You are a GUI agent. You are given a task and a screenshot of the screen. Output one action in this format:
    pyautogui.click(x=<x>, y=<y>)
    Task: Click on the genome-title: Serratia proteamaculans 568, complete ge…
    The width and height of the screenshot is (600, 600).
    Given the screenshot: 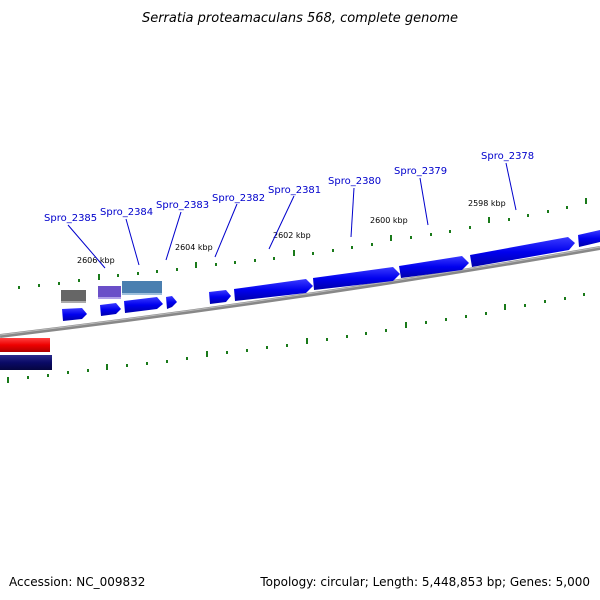 What is the action you would take?
    pyautogui.click(x=300, y=18)
    